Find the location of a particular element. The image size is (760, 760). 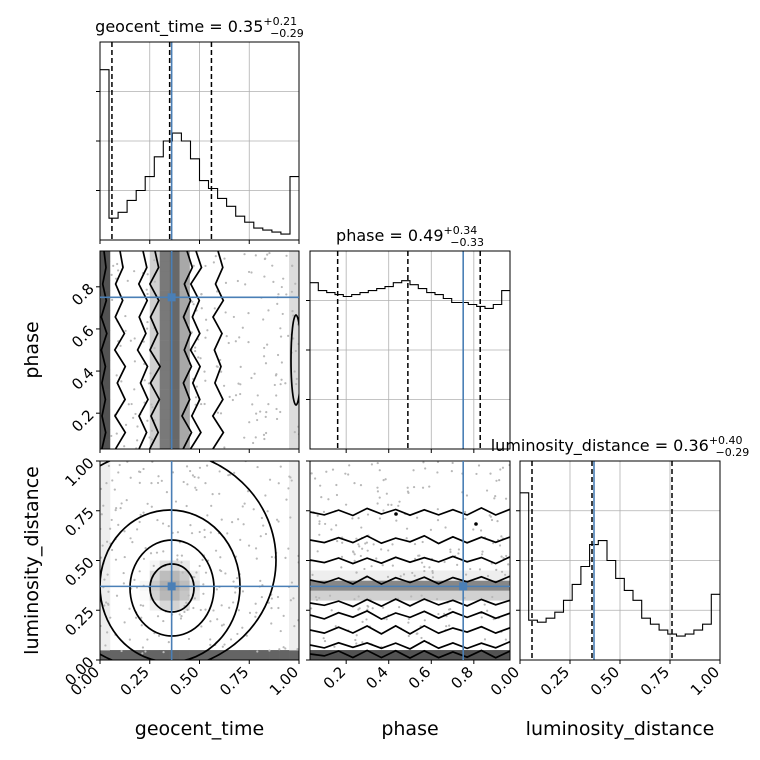

histogram-luminosity_distance: luminosity_distance = 0.36+0.40 −0.29 is located at coordinates (620, 547).